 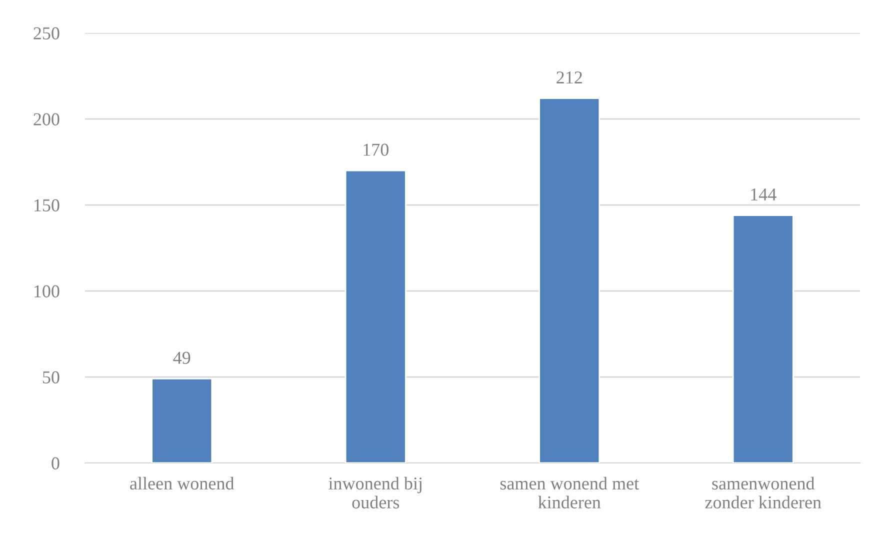 What do you see at coordinates (51, 377) in the screenshot?
I see `y-tick-label: 50` at bounding box center [51, 377].